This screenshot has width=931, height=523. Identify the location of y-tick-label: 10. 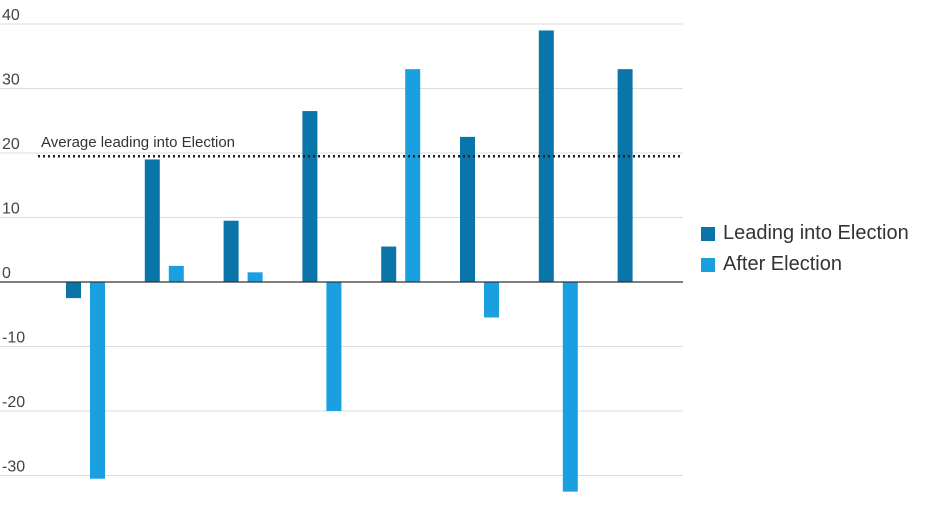
(11, 209).